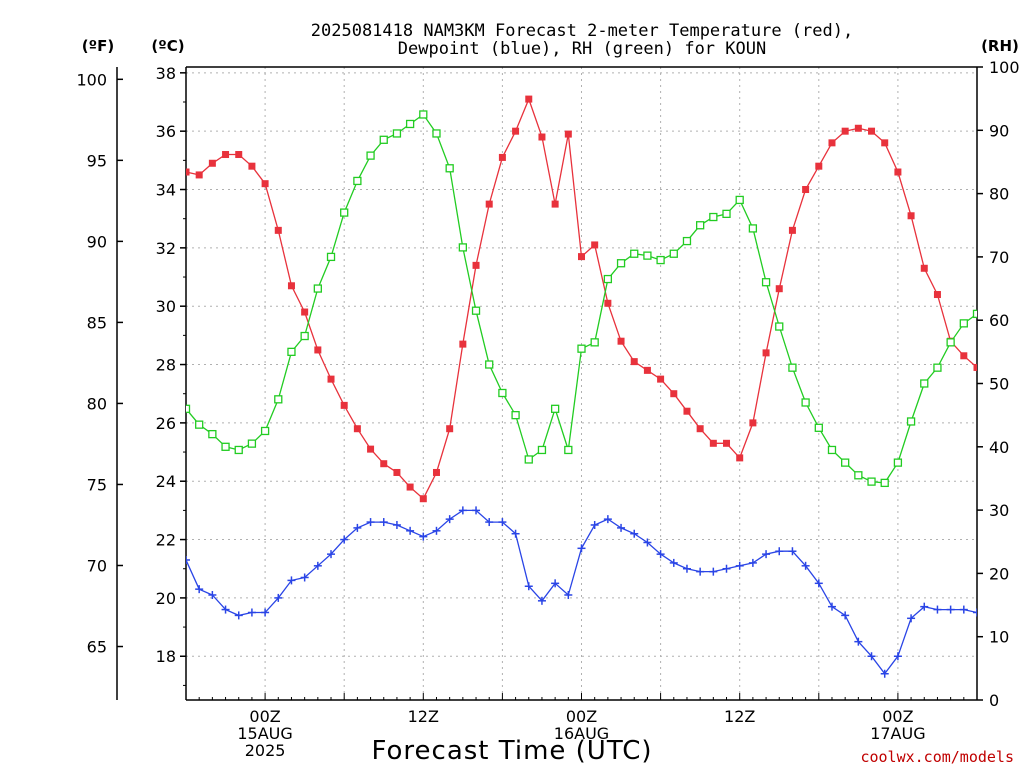 The height and width of the screenshot is (768, 1024). What do you see at coordinates (97, 241) in the screenshot?
I see `fahrenheit-tick-label: 90` at bounding box center [97, 241].